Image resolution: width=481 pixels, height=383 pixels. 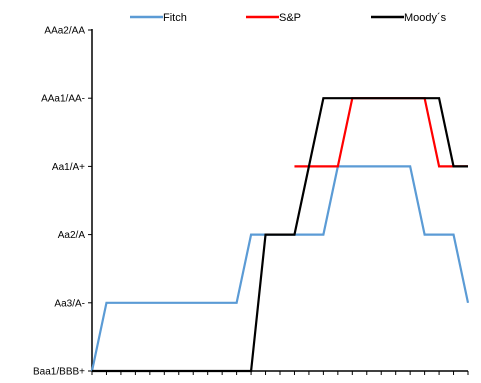 What do you see at coordinates (425, 18) in the screenshot?
I see `legend-label: Moody´s` at bounding box center [425, 18].